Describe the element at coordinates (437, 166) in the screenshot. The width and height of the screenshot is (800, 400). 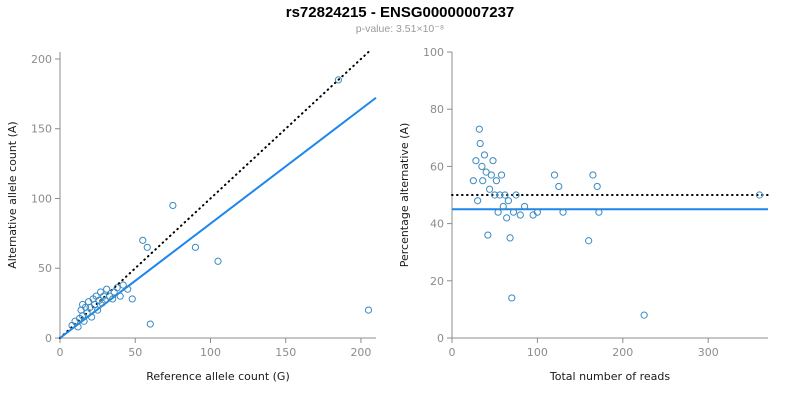
I see `y-tick-label: 60` at that location.